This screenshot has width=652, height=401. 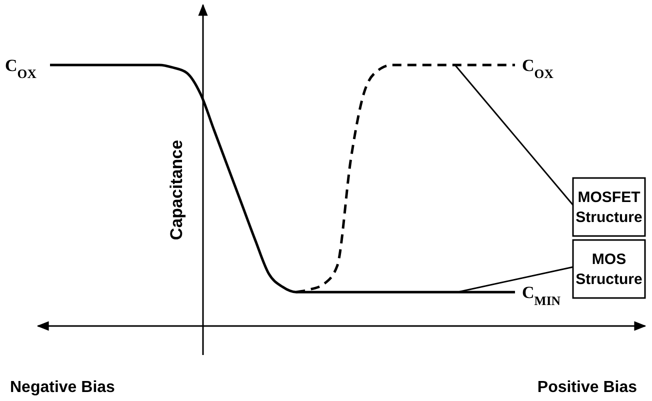 What do you see at coordinates (542, 295) in the screenshot?
I see `text: C$_{MIN}$` at bounding box center [542, 295].